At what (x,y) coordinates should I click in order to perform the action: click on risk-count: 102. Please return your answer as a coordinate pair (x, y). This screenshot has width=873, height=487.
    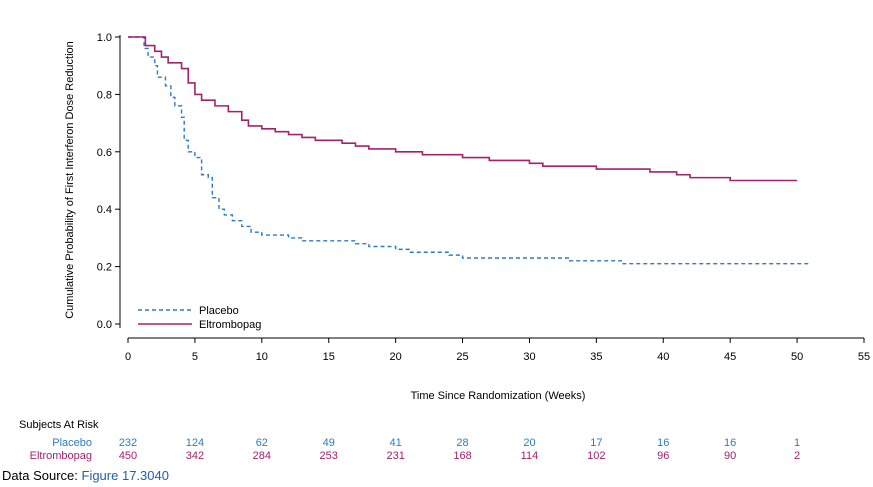
    Looking at the image, I should click on (596, 456).